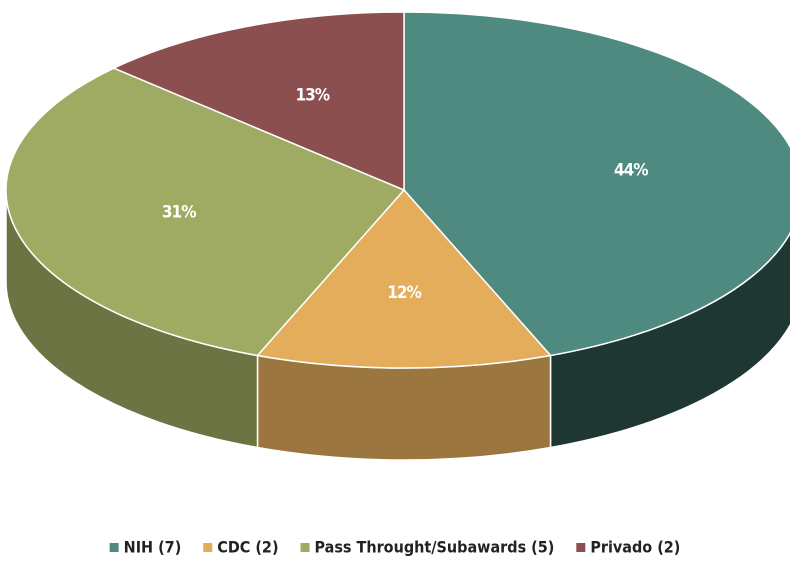 Image resolution: width=790 pixels, height=570 pixels. Describe the element at coordinates (313, 95) in the screenshot. I see `data-label: 13%` at that location.